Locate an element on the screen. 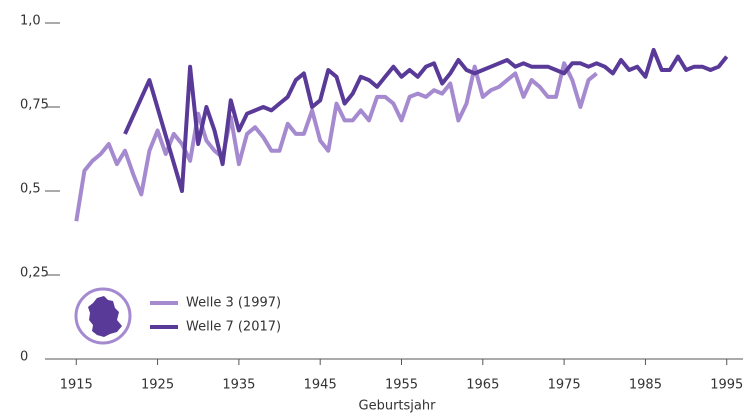 This screenshot has height=414, width=743. x-tick-label: 1925 is located at coordinates (157, 385).